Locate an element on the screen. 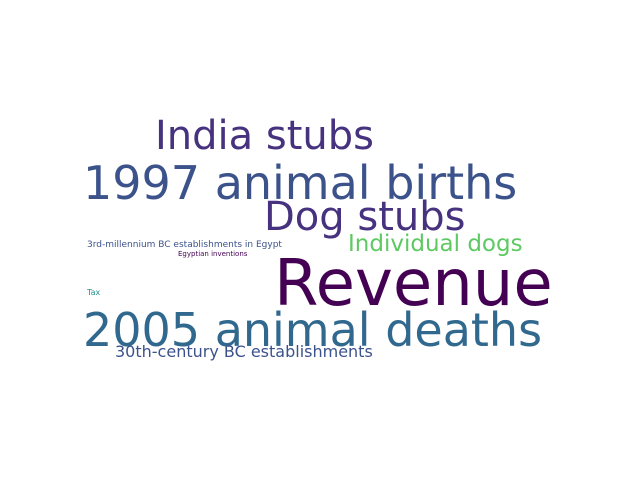 The height and width of the screenshot is (480, 640). word-individual-dogs: Individual dogs is located at coordinates (435, 244).